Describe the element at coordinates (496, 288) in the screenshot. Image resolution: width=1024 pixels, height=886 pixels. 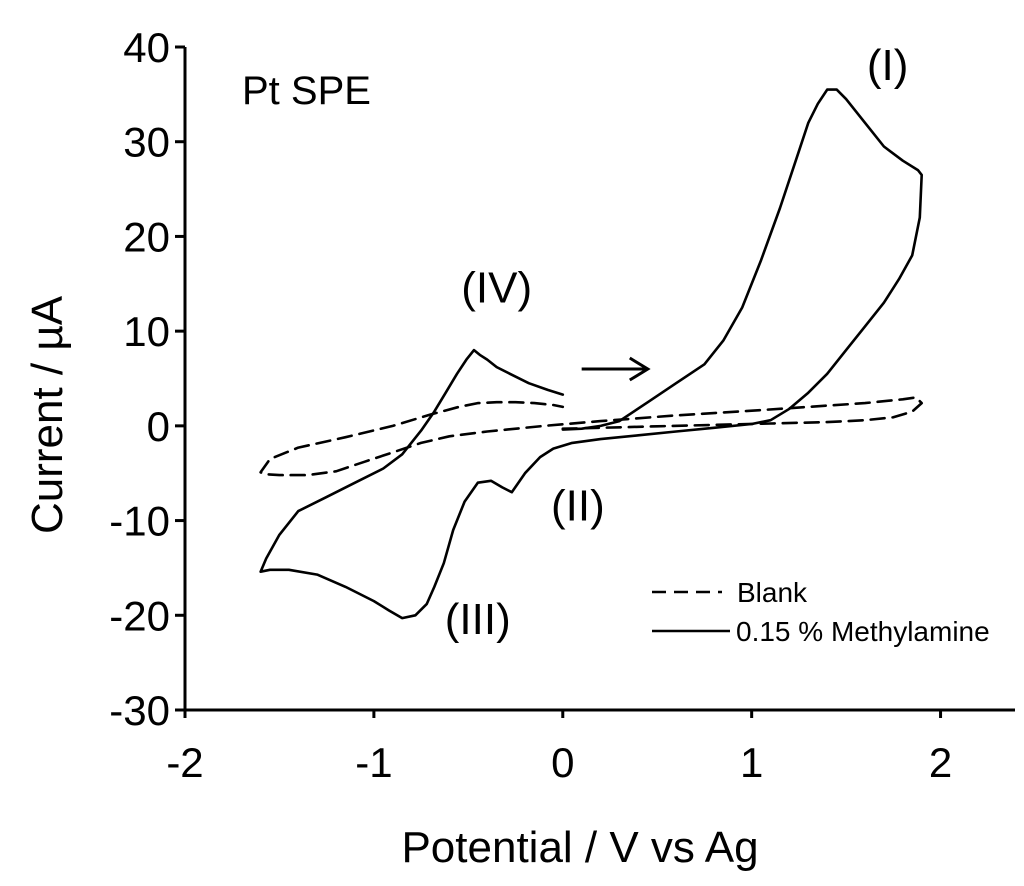
I see `peak-label: (IV)` at that location.